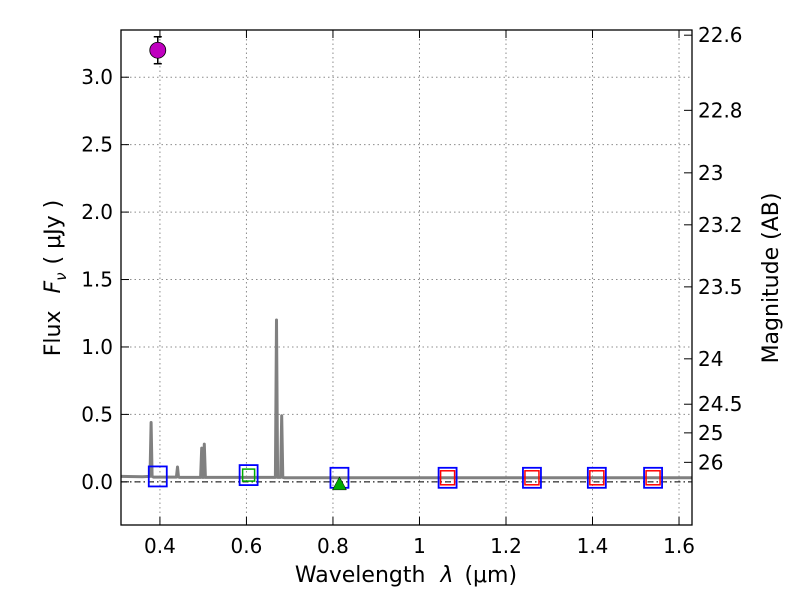 Image resolution: width=800 pixels, height=600 pixels. I want to click on mag-tick-label: 22.6, so click(720, 35).